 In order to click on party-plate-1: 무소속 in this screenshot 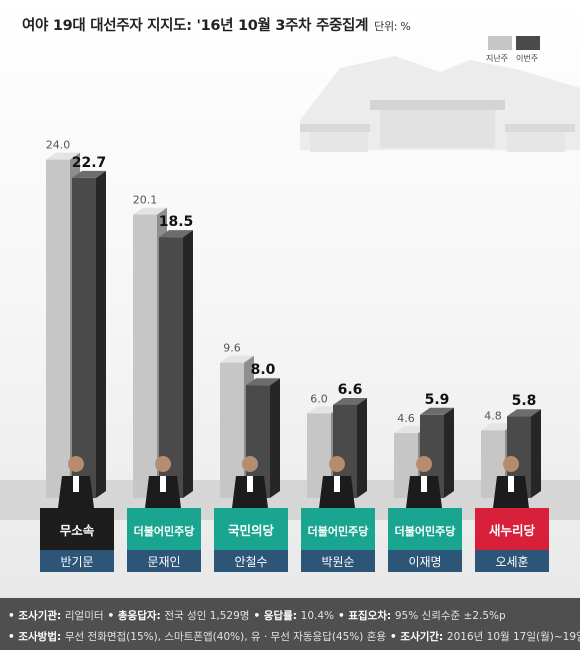, I will do `click(77, 529)`.